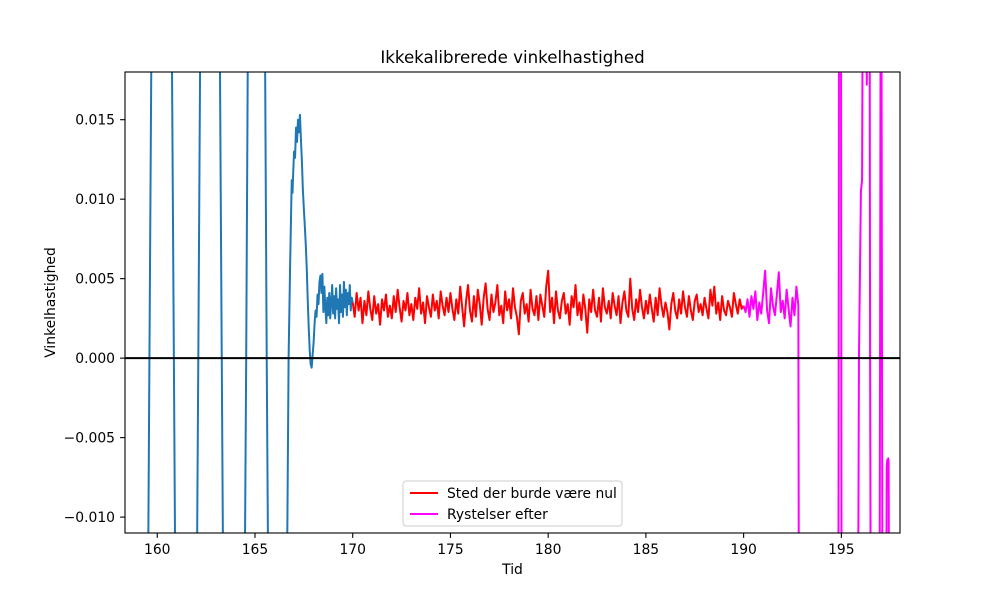 The image size is (1000, 600). I want to click on y-axis-ticks: −0.010 −0.005 0.000 0.005 0.010 0.015, so click(94, 319).